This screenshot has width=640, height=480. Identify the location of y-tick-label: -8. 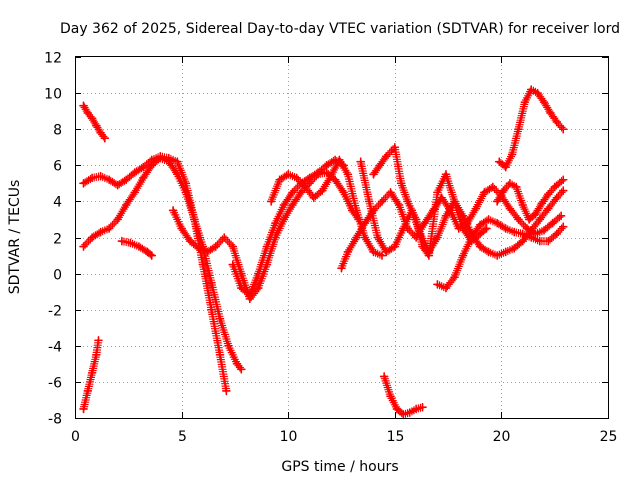
(55, 420).